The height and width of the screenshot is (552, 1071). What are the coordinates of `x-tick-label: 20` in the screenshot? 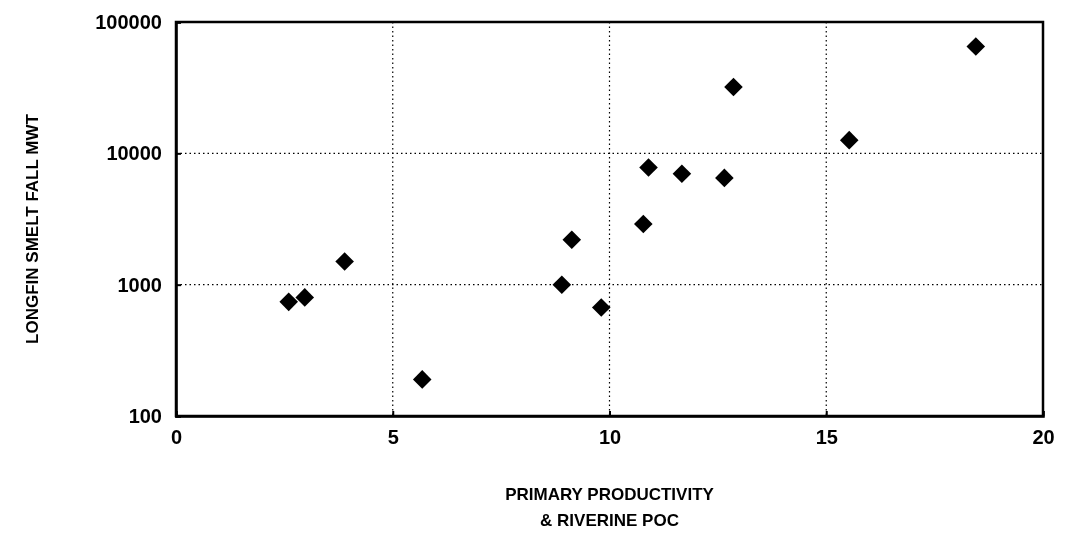 It's located at (1043, 437).